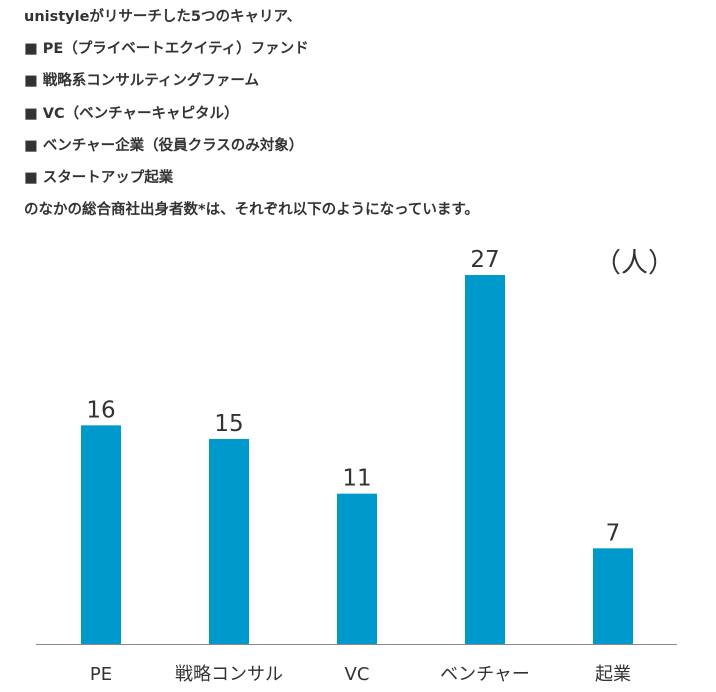 This screenshot has height=692, width=716. What do you see at coordinates (141, 81) in the screenshot?
I see `intro-line: ■ 戦略系コンサルティングファーム` at bounding box center [141, 81].